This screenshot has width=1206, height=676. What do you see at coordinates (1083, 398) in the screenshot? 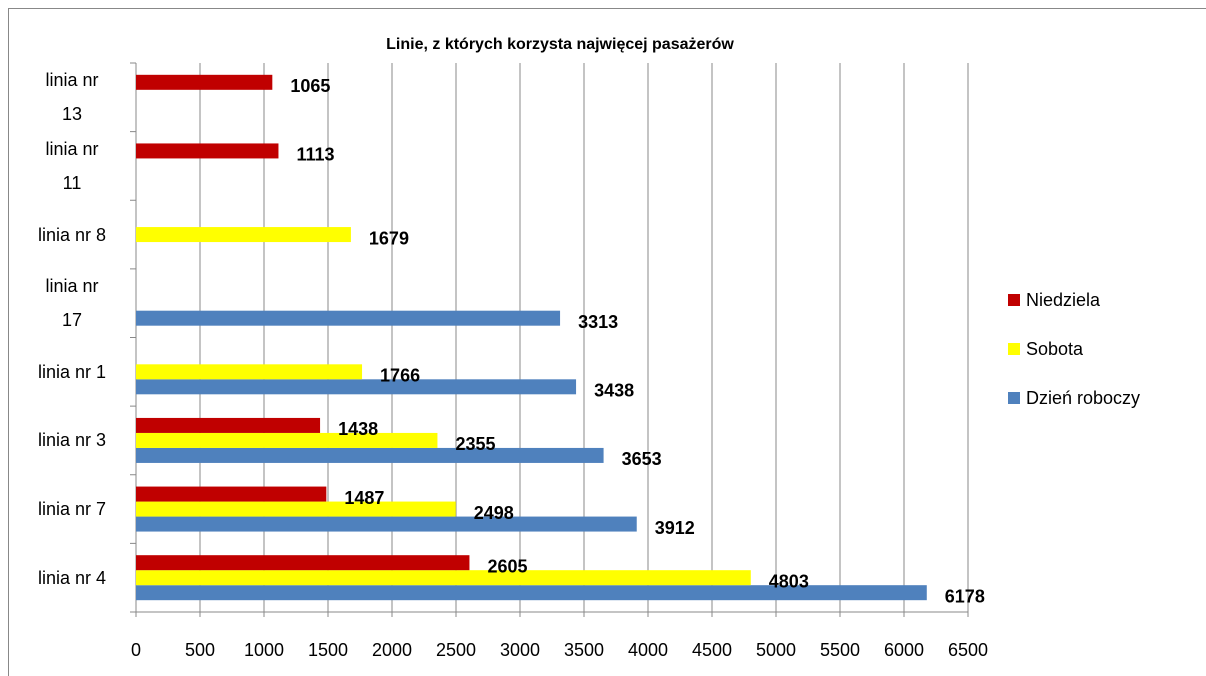
I see `legend-label: Dzień roboczy` at bounding box center [1083, 398].